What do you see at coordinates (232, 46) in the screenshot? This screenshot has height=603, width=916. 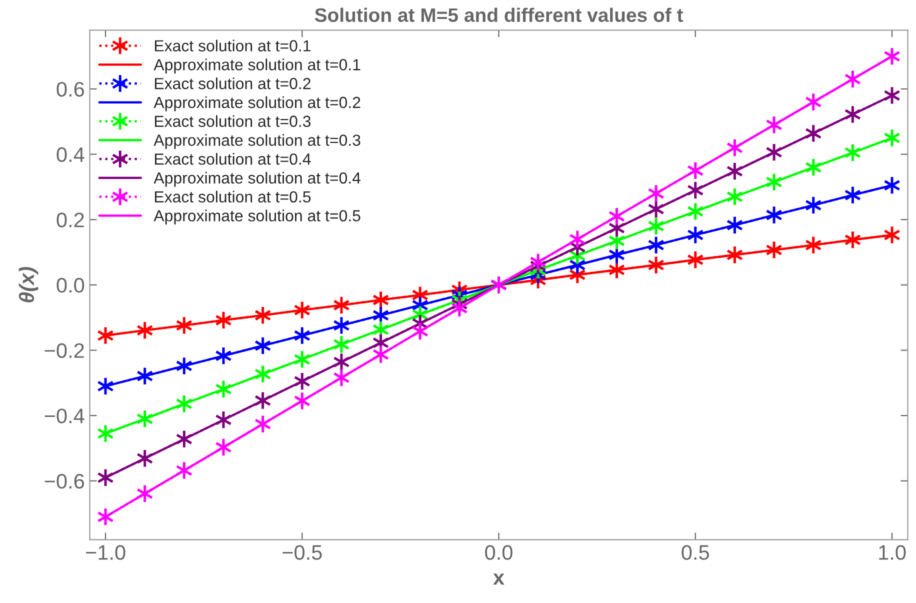 I see `legend-label: Exact solution at t=0.1` at bounding box center [232, 46].